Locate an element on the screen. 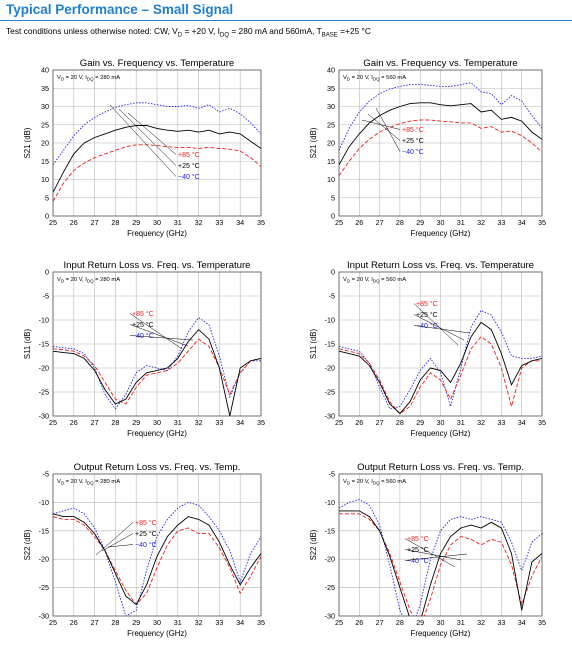 The width and height of the screenshot is (572, 650). conditions-sub: BASE is located at coordinates (329, 35).